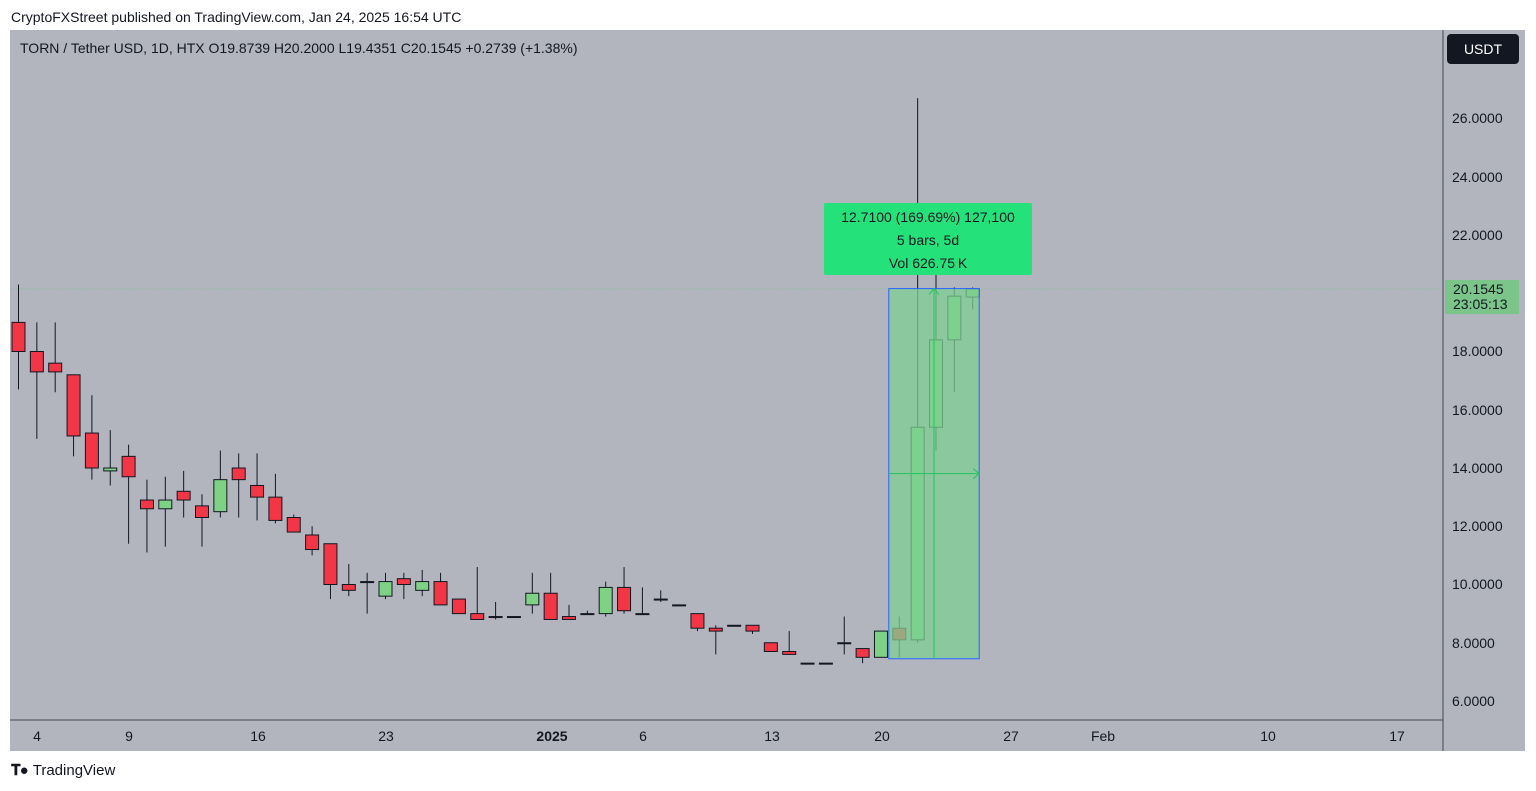 Image resolution: width=1536 pixels, height=791 pixels. I want to click on time-tick-label-year: 2025, so click(551, 736).